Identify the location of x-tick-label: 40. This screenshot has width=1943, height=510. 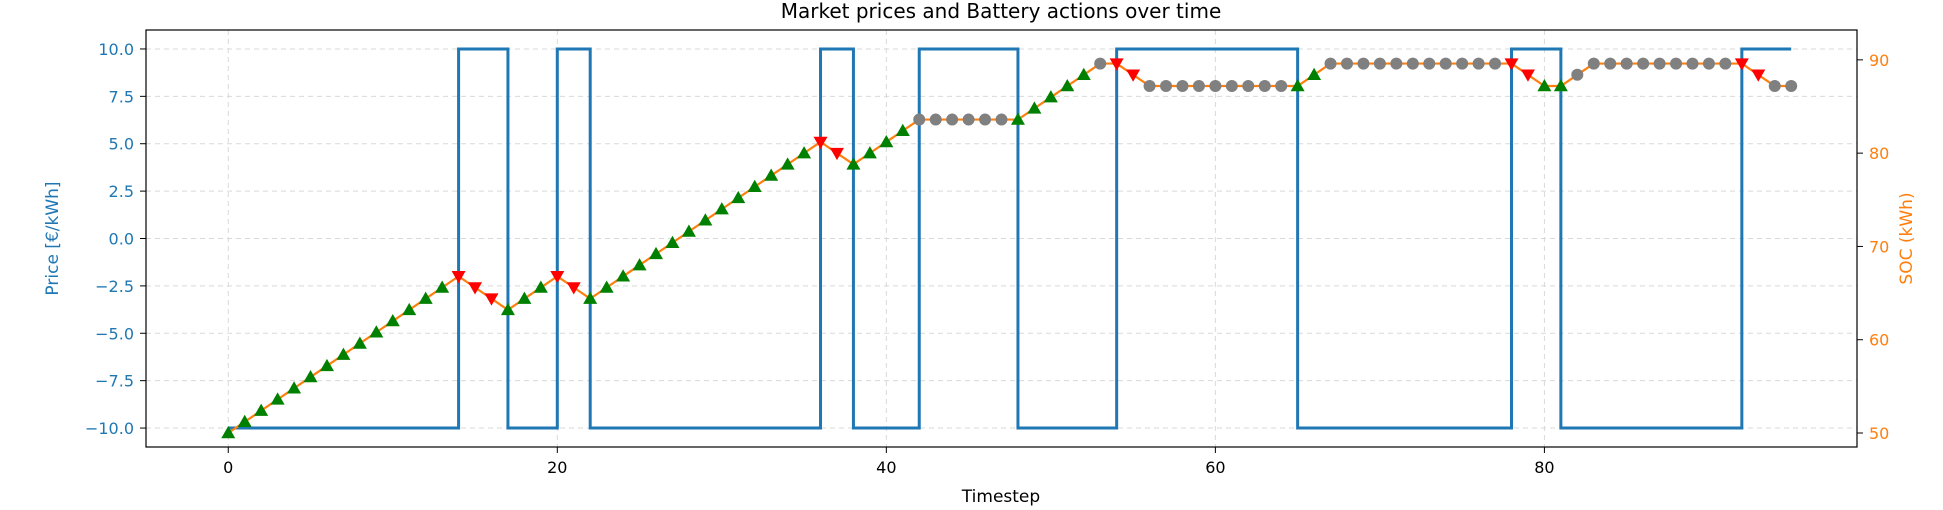
(886, 467).